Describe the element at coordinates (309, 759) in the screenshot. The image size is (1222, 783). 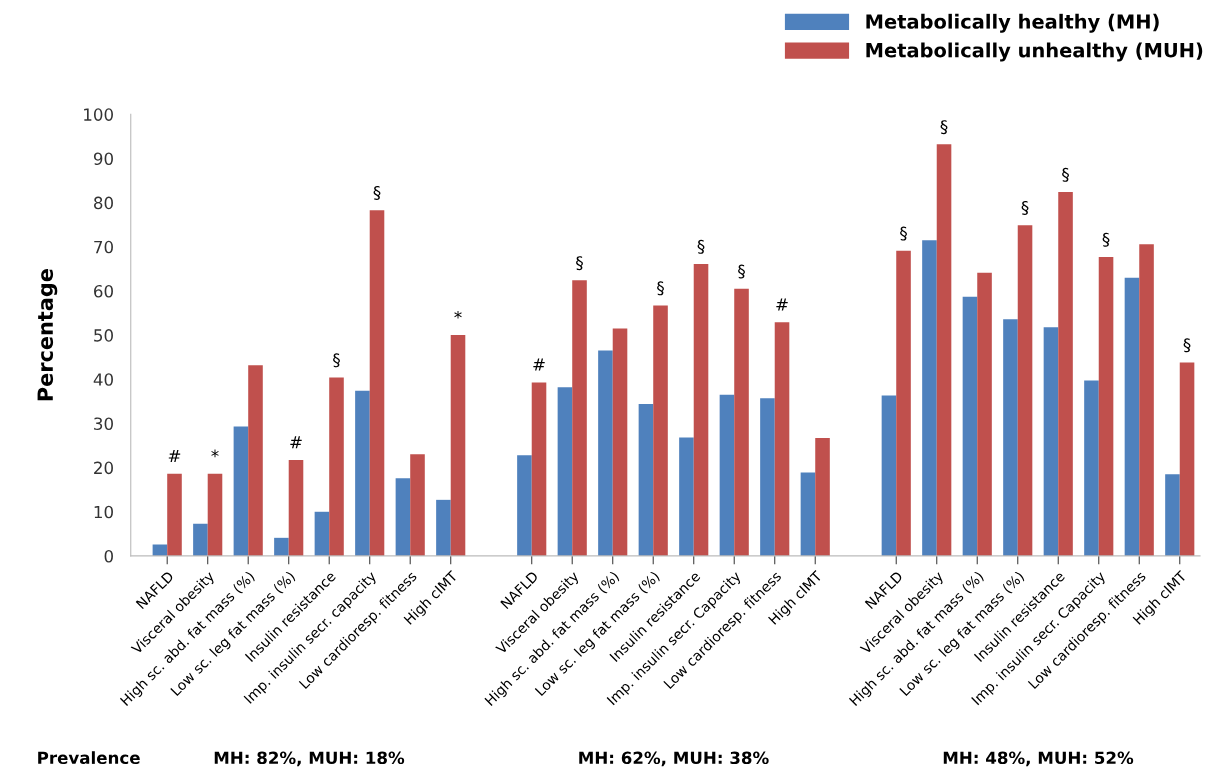
I see `text: MH: 82%, MUH: 18%` at that location.